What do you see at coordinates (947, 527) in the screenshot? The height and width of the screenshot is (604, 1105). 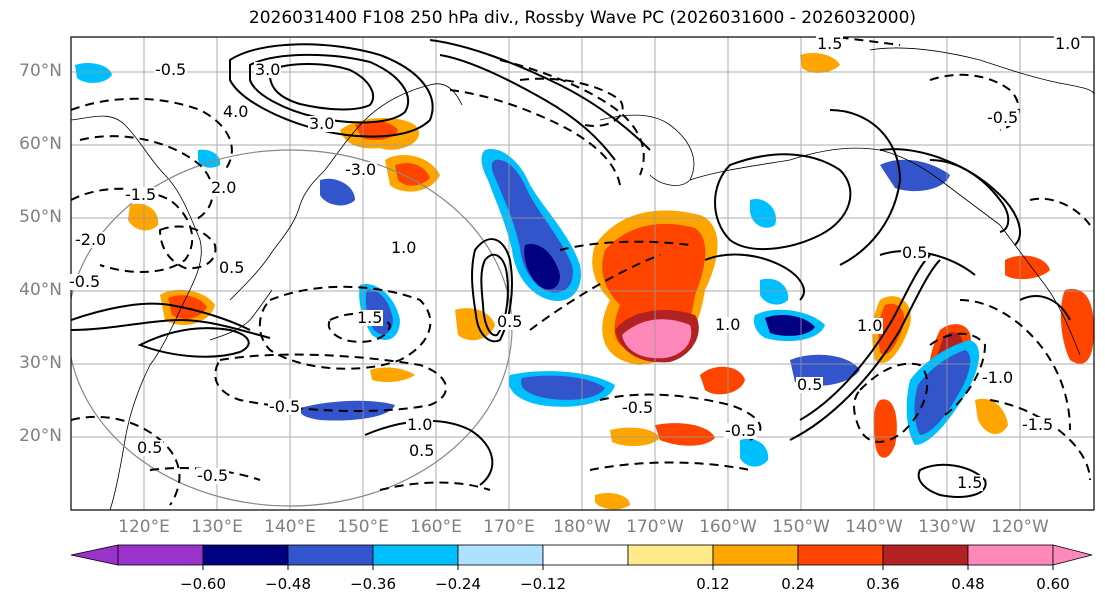 I see `lon-label: 130°W` at bounding box center [947, 527].